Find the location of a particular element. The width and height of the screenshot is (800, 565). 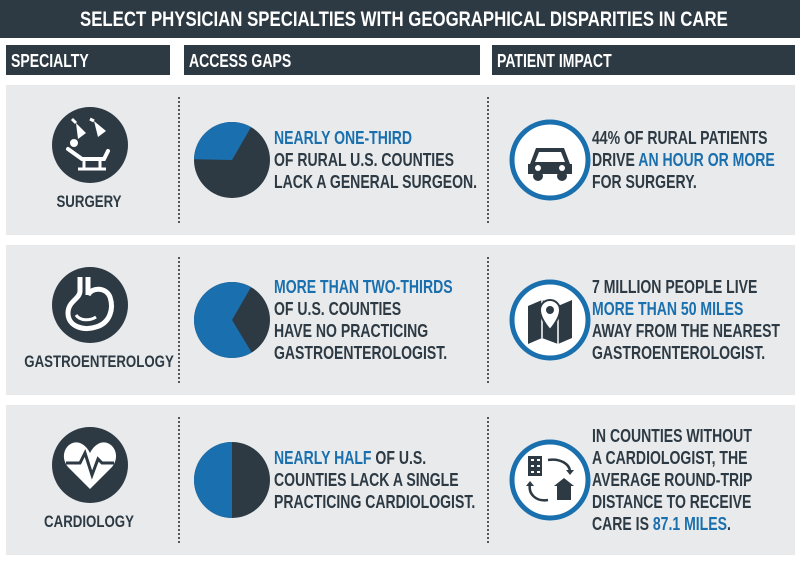

text: AVERAGE ROUND-TRIP is located at coordinates (672, 480).